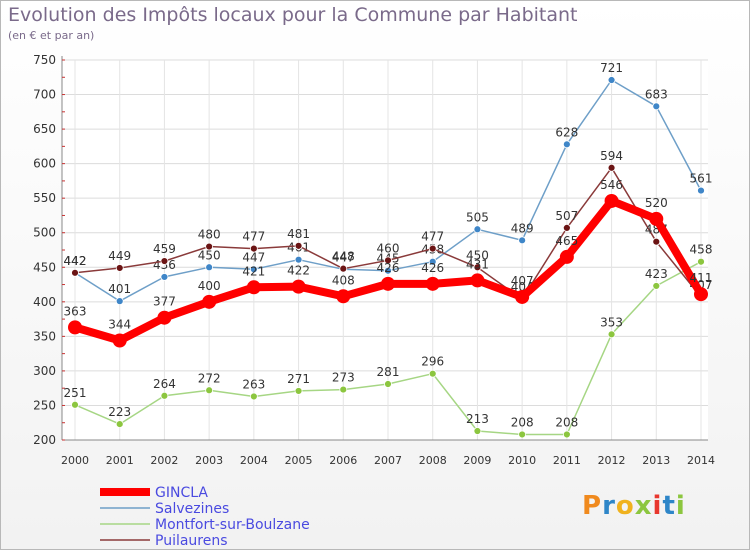 Image resolution: width=750 pixels, height=550 pixels. What do you see at coordinates (164, 384) in the screenshot?
I see `data-label: 264` at bounding box center [164, 384].